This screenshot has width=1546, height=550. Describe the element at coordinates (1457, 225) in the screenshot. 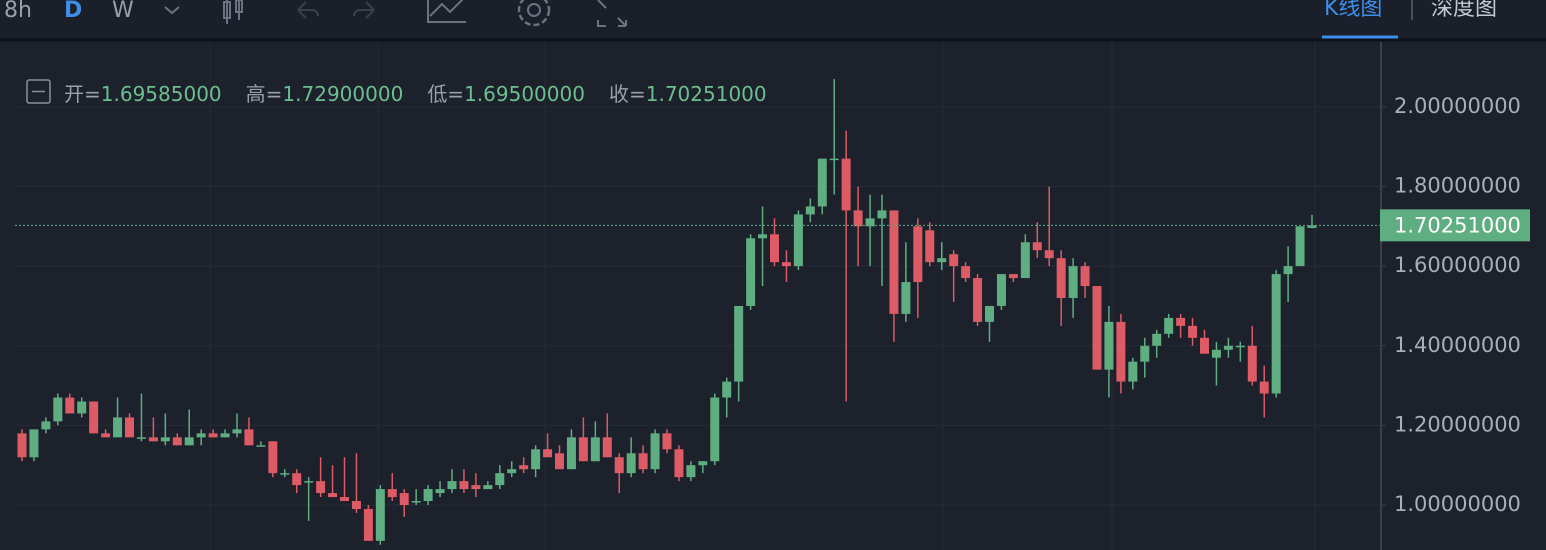

I see `last-price-label: 1.70251000` at that location.